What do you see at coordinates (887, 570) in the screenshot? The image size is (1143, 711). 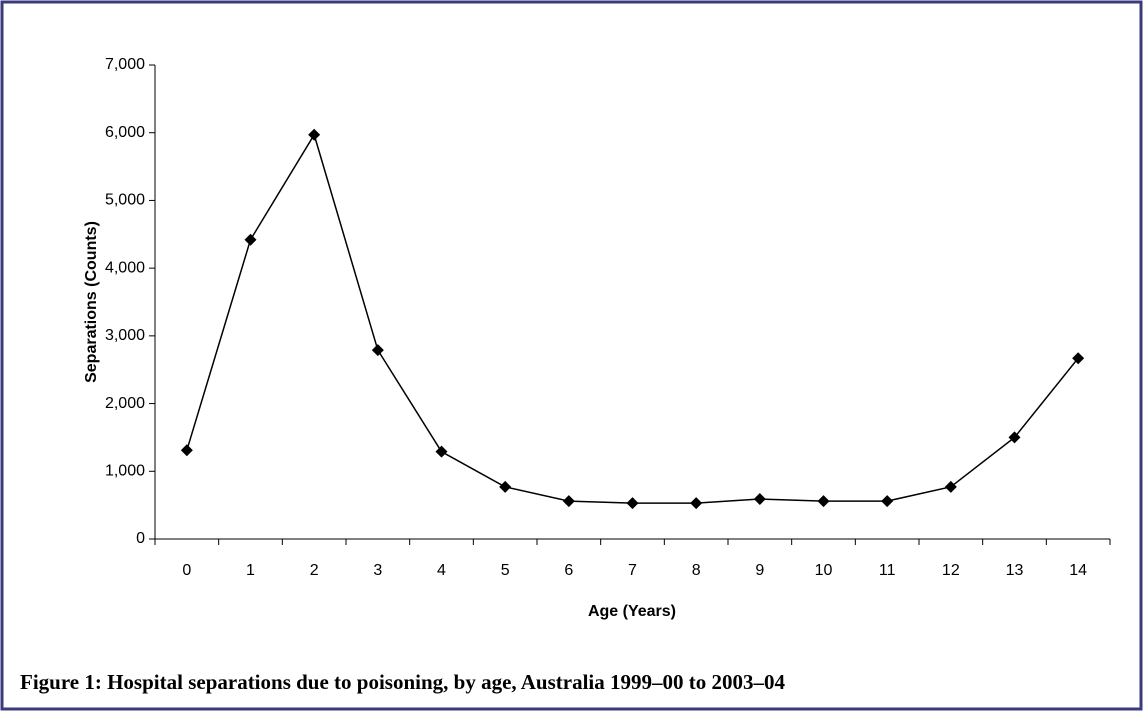 I see `x-tick-label: 11` at bounding box center [887, 570].